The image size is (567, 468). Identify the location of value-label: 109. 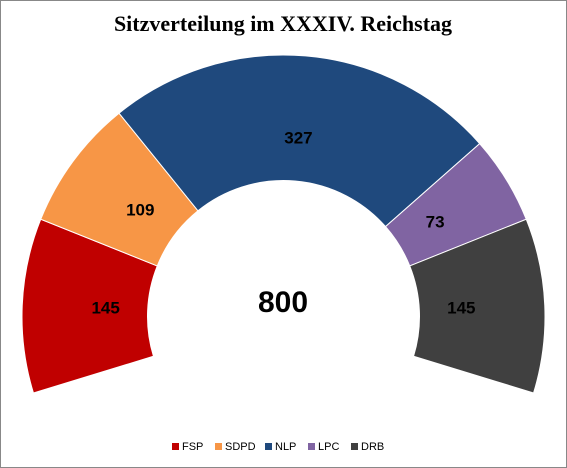
(140, 209).